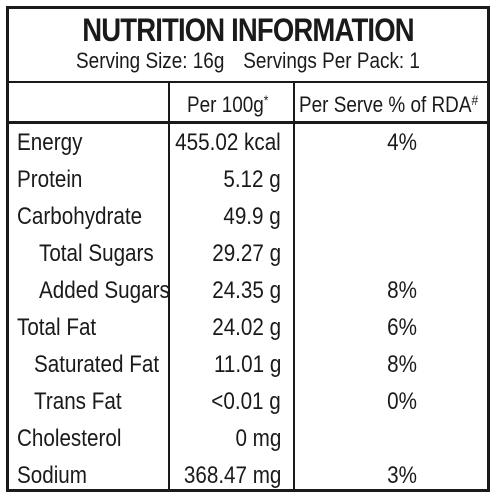 Image resolution: width=500 pixels, height=500 pixels. What do you see at coordinates (252, 179) in the screenshot?
I see `nutrient-per-100g: 5.12 g` at bounding box center [252, 179].